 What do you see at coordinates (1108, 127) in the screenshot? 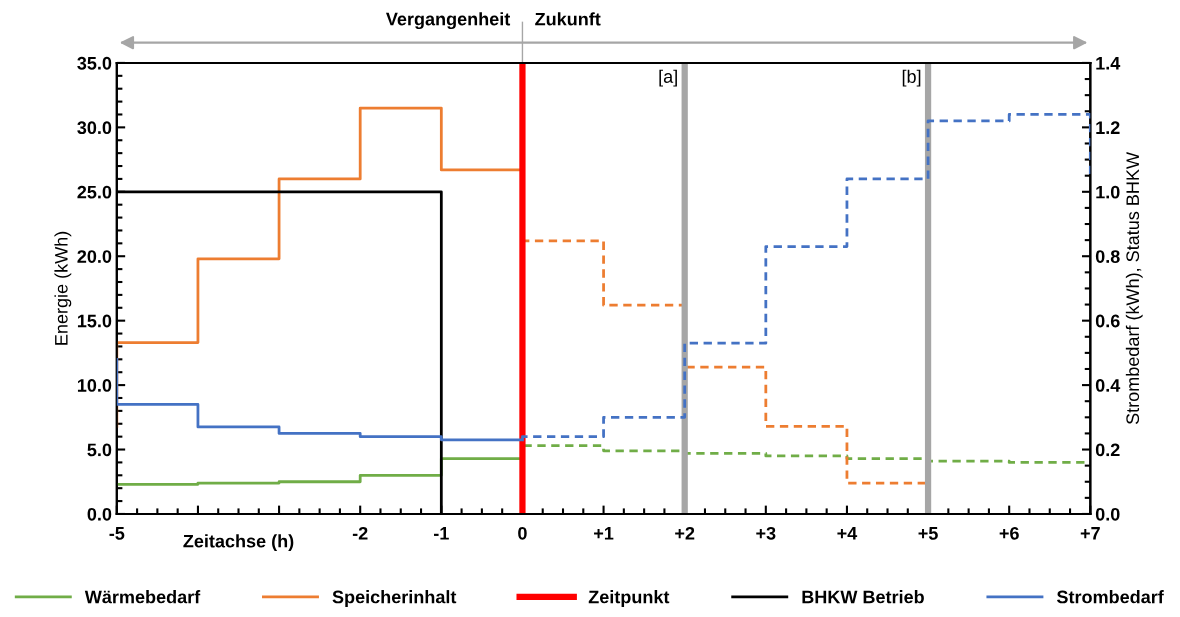
I see `y2-tick-label: 1.2` at bounding box center [1108, 127].